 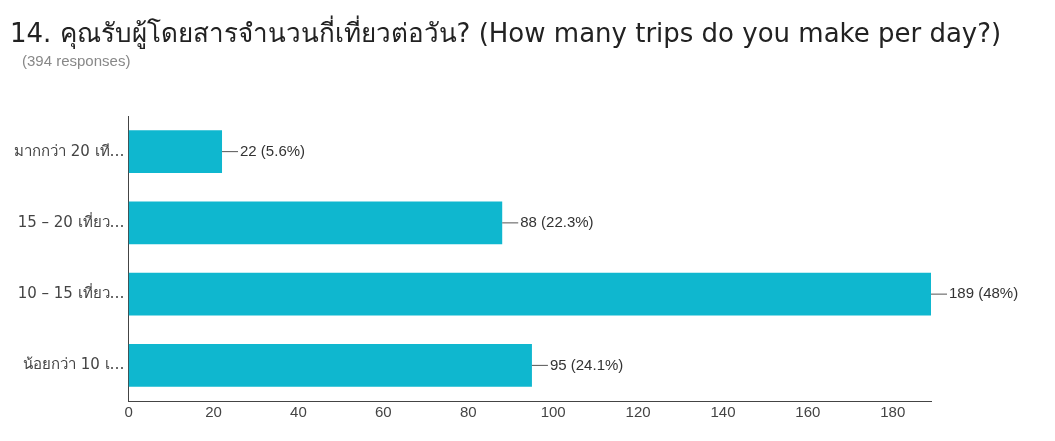 What do you see at coordinates (553, 412) in the screenshot?
I see `x-tick-label: 100` at bounding box center [553, 412].